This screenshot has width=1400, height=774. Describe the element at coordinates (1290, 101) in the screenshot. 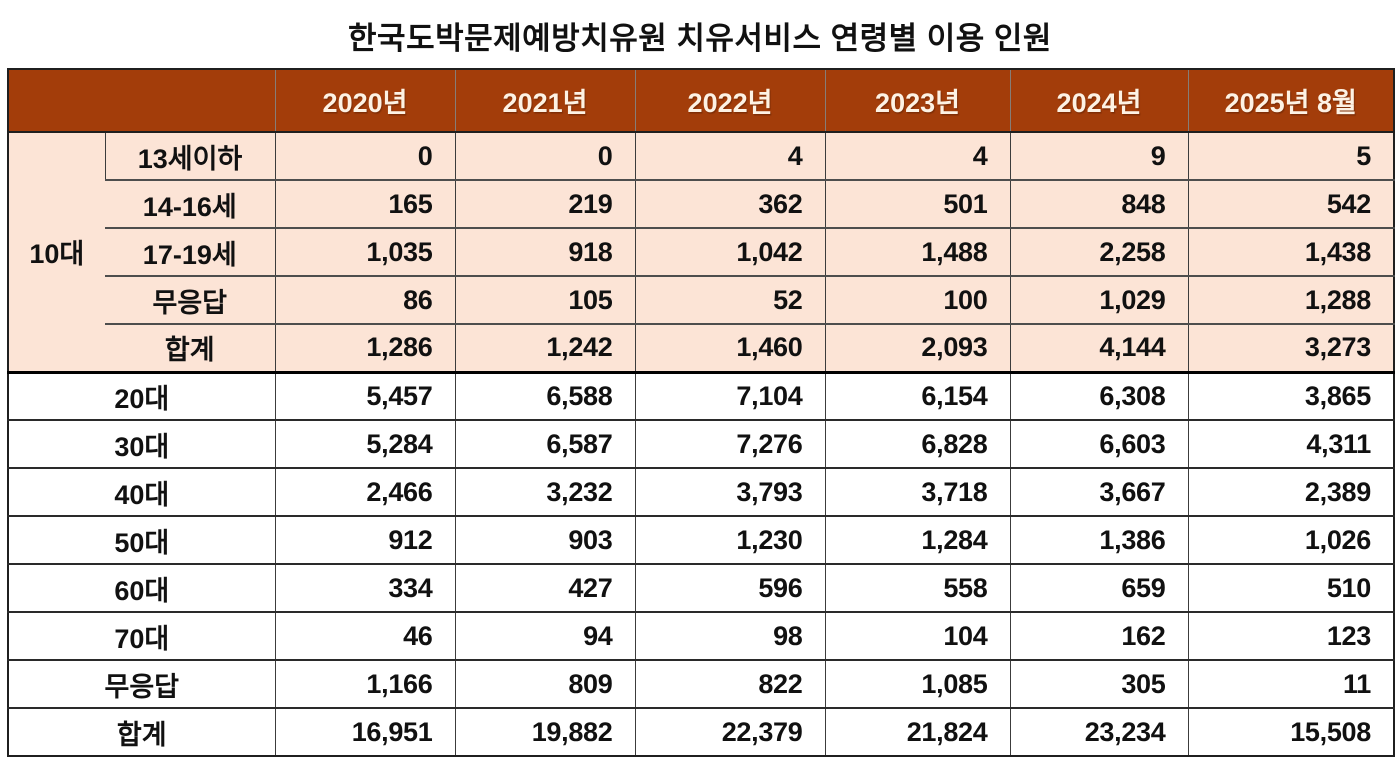

I see `year-header-2025-08: 2025년 8월` at that location.